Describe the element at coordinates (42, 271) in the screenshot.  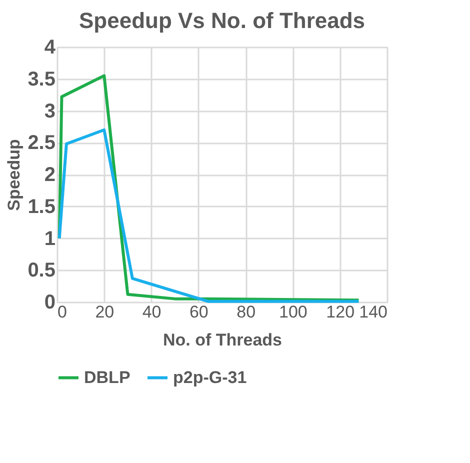
I see `y-tick-label: 0.5` at that location.